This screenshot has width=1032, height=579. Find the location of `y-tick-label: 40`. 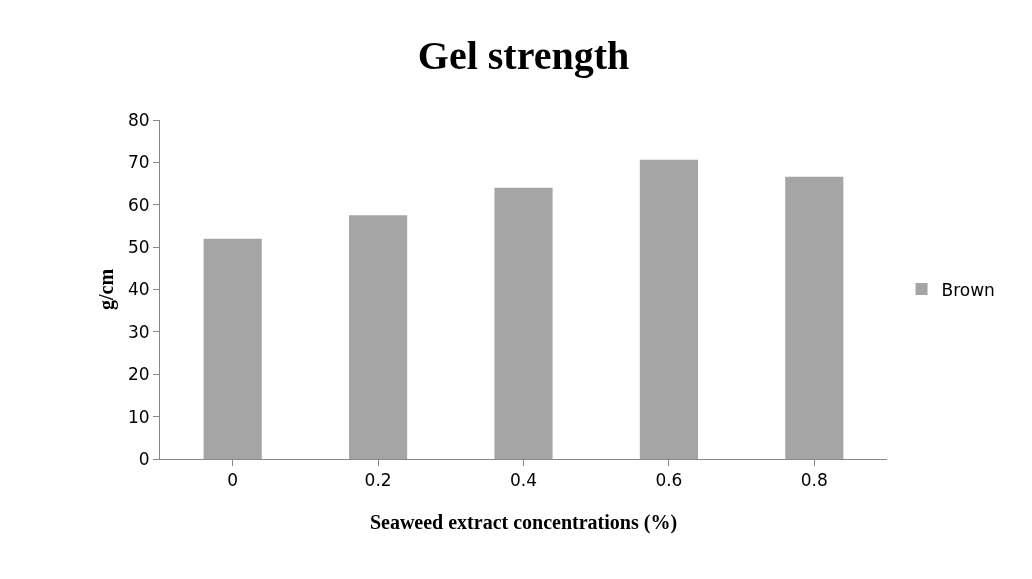

y-tick-label: 40 is located at coordinates (138, 289).